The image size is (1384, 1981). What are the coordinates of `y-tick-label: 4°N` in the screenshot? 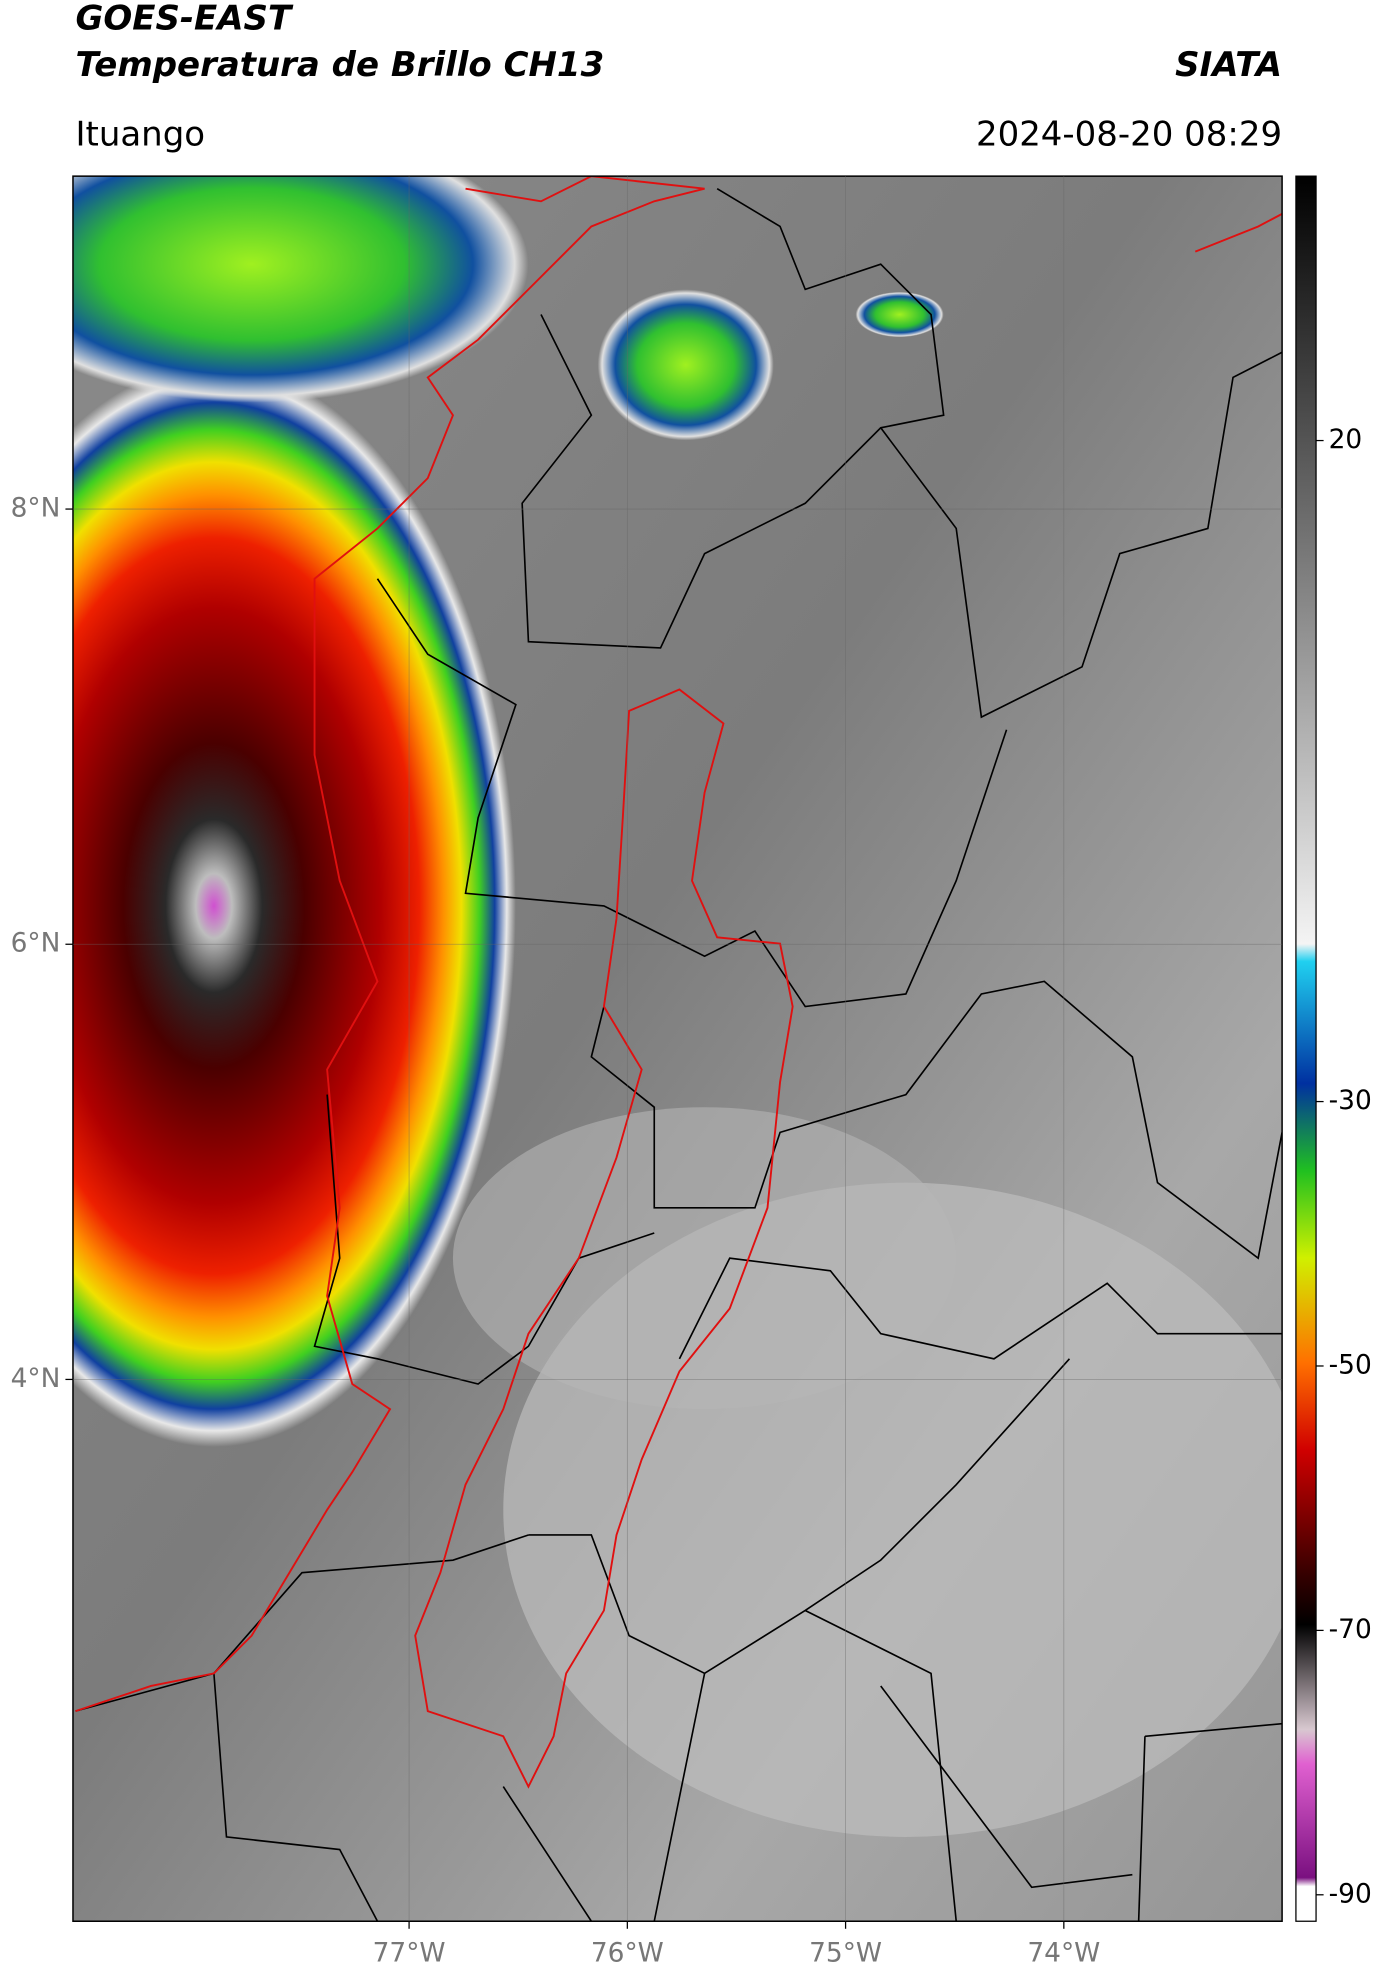 It's located at (36, 1378).